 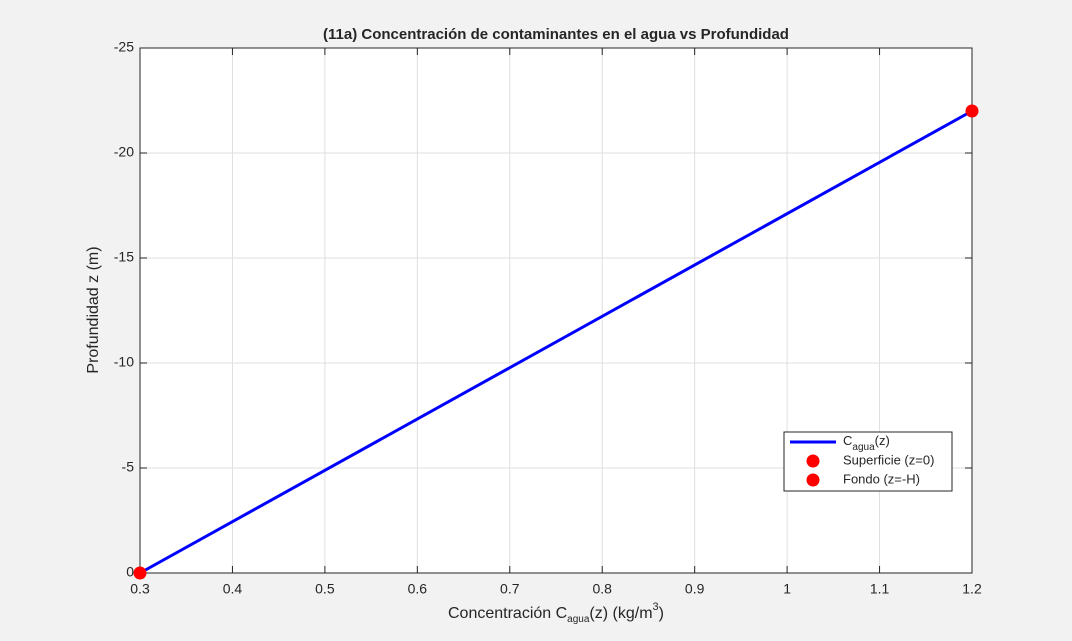 What do you see at coordinates (881, 478) in the screenshot?
I see `legend-label: Fondo (z=-H)` at bounding box center [881, 478].